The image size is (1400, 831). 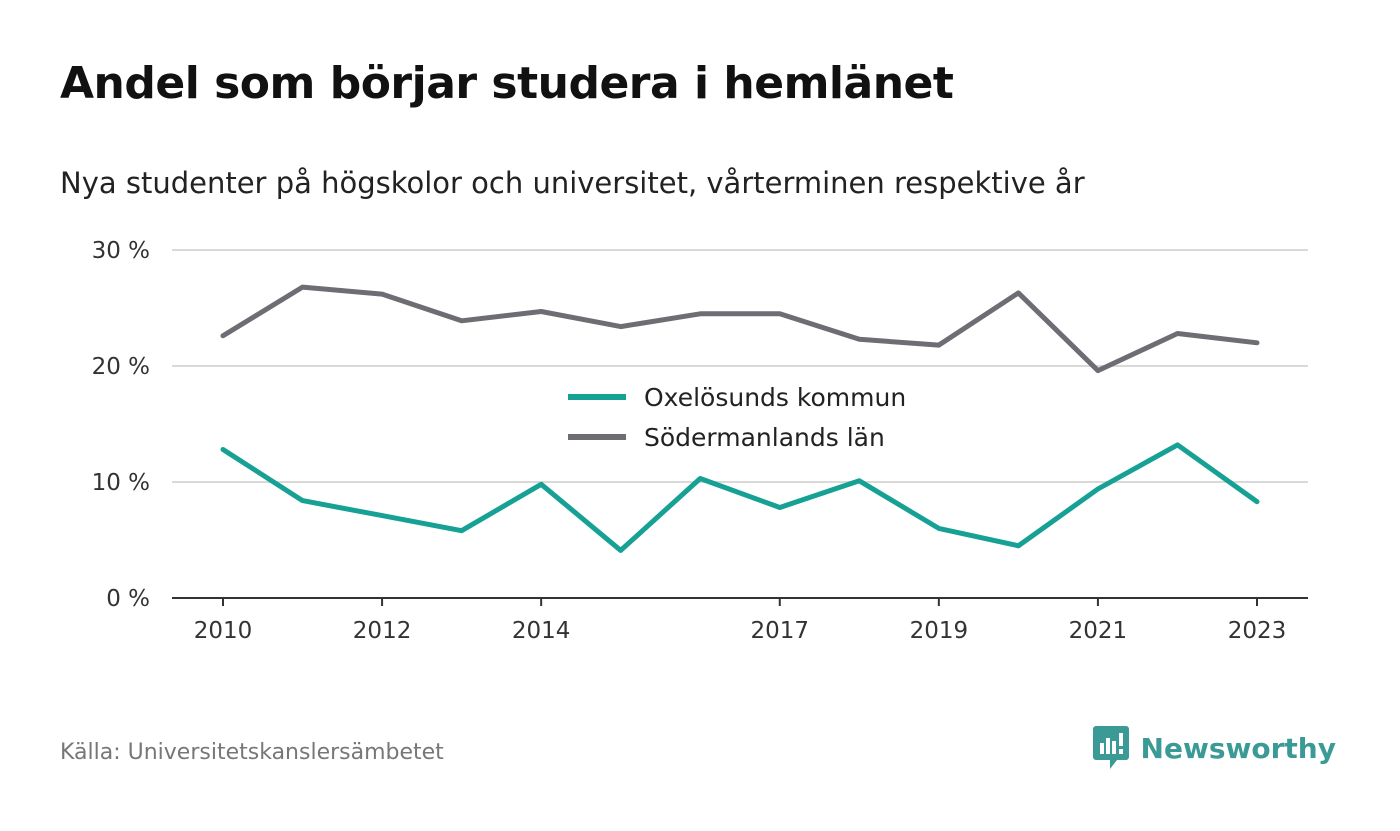 What do you see at coordinates (779, 631) in the screenshot?
I see `x-tick-label: 2017` at bounding box center [779, 631].